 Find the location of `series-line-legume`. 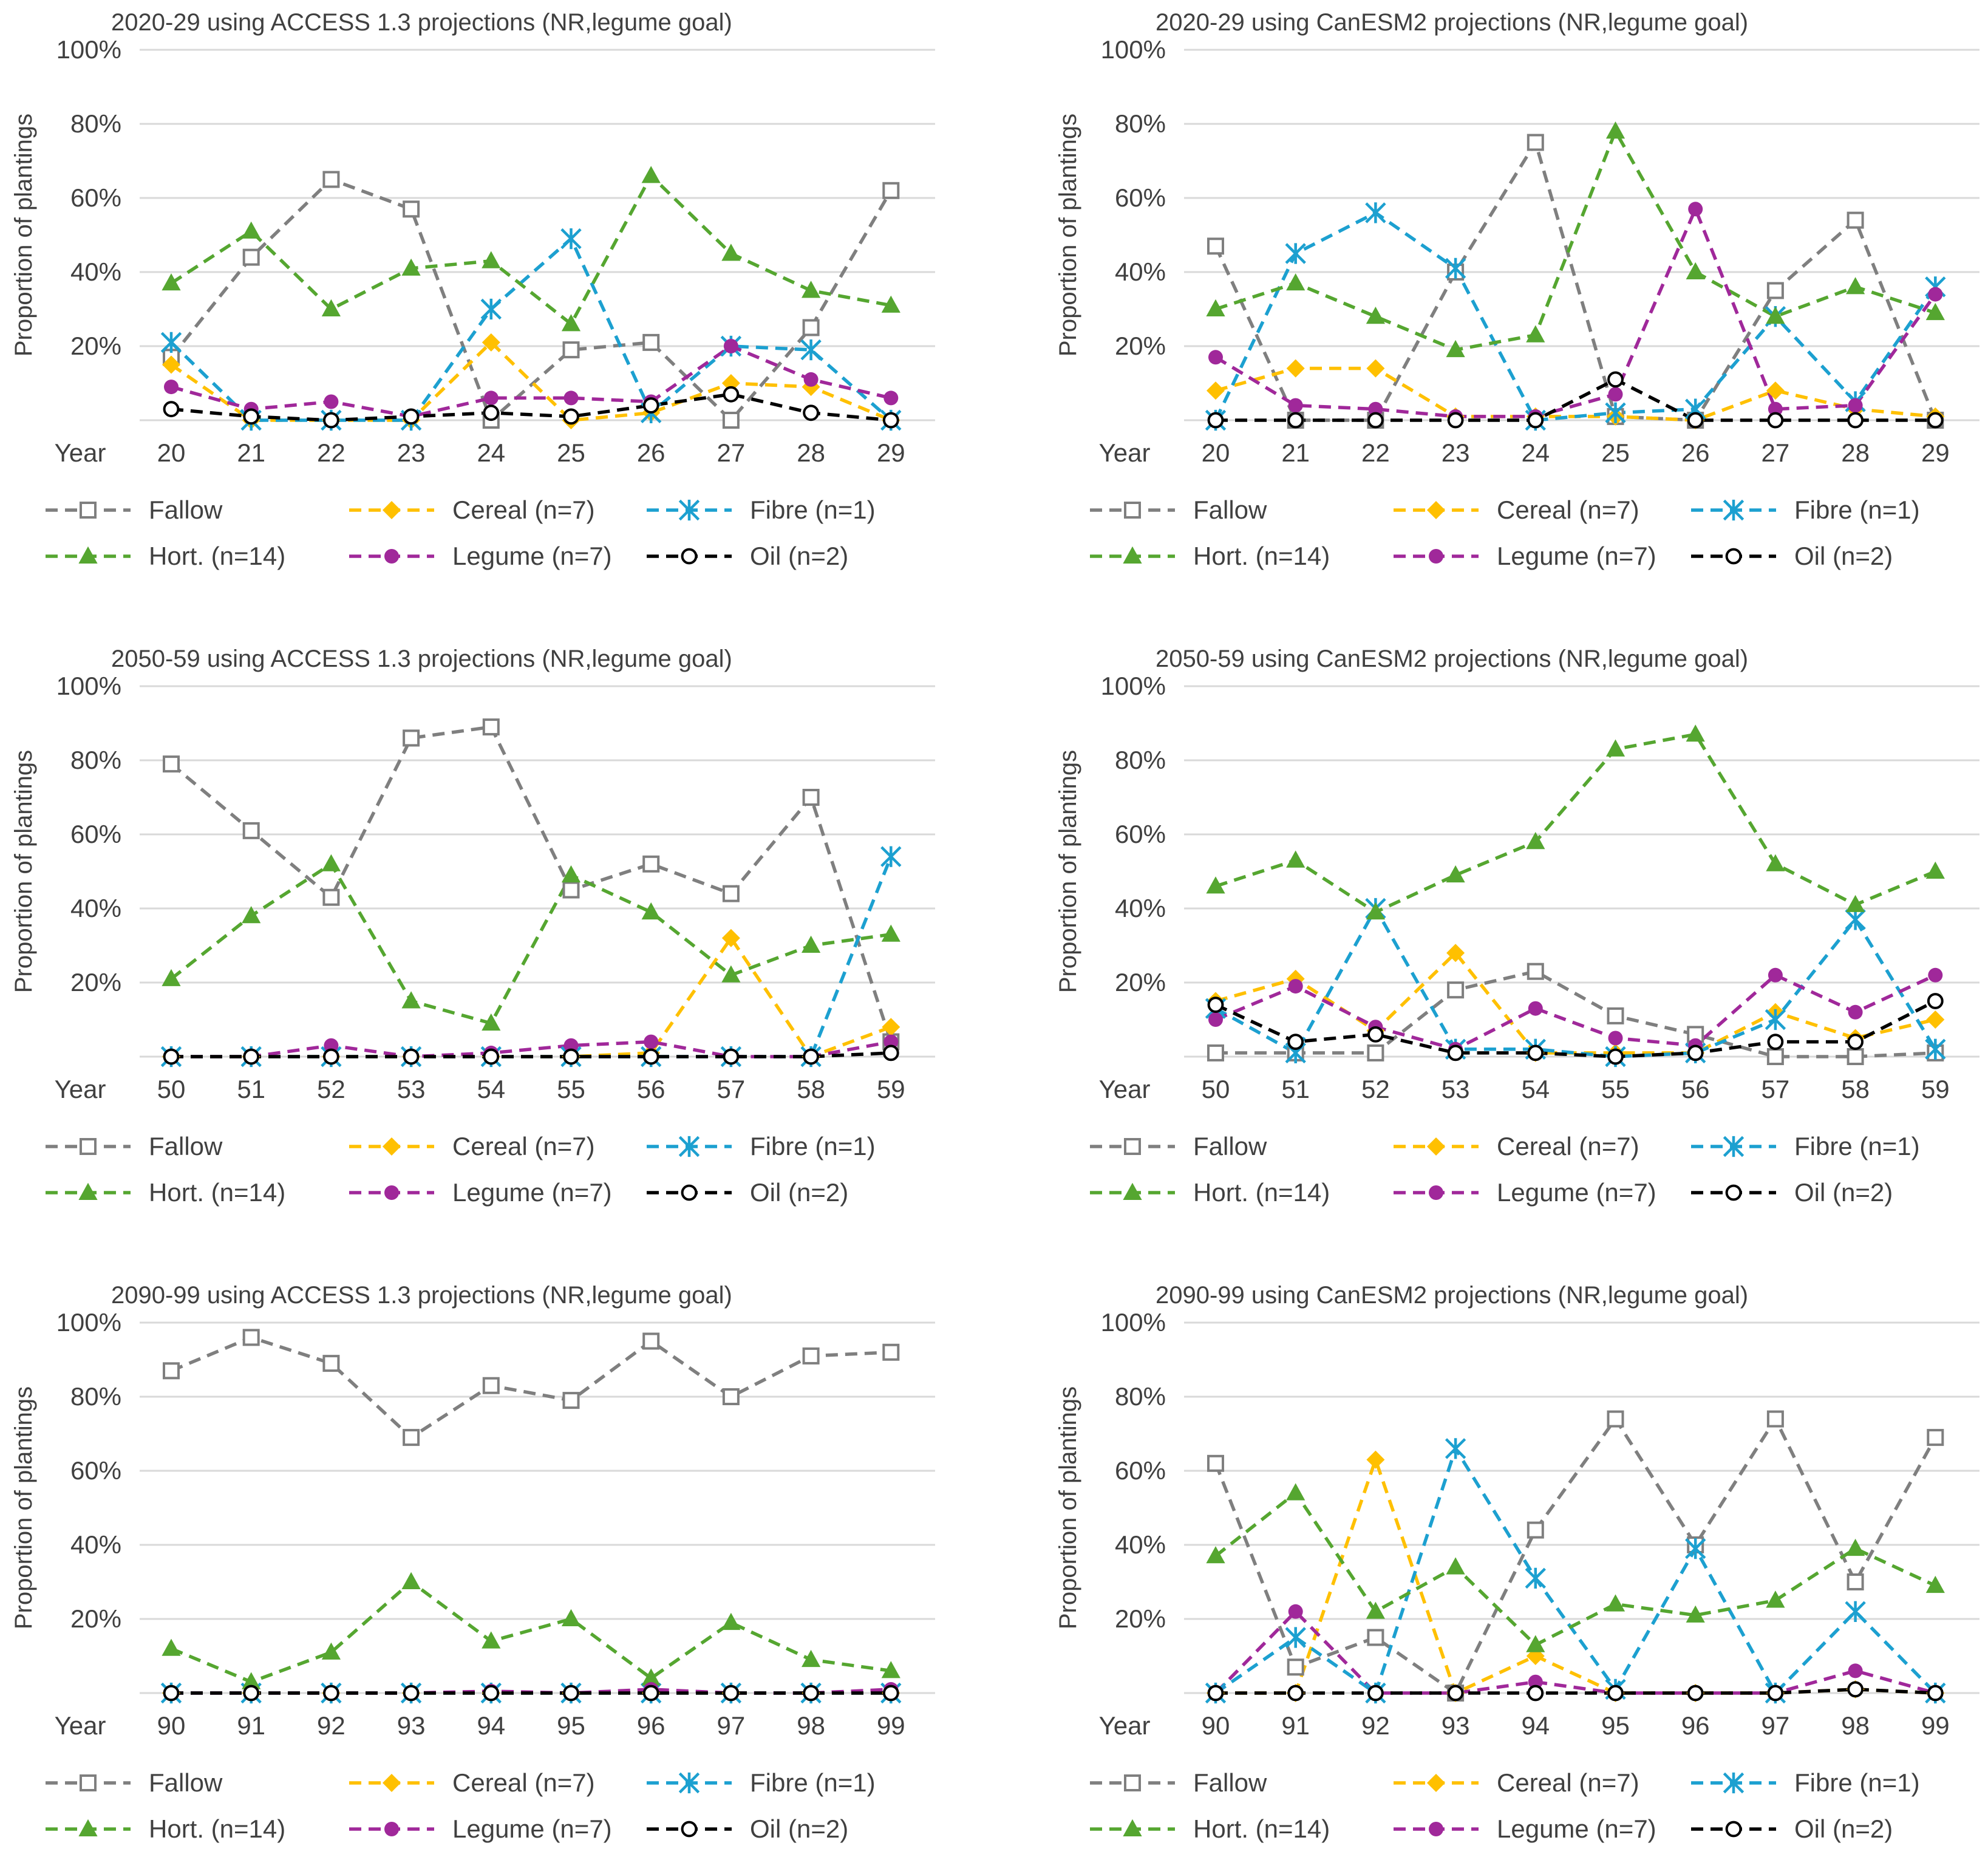

series-line-legume is located at coordinates (1575, 313).